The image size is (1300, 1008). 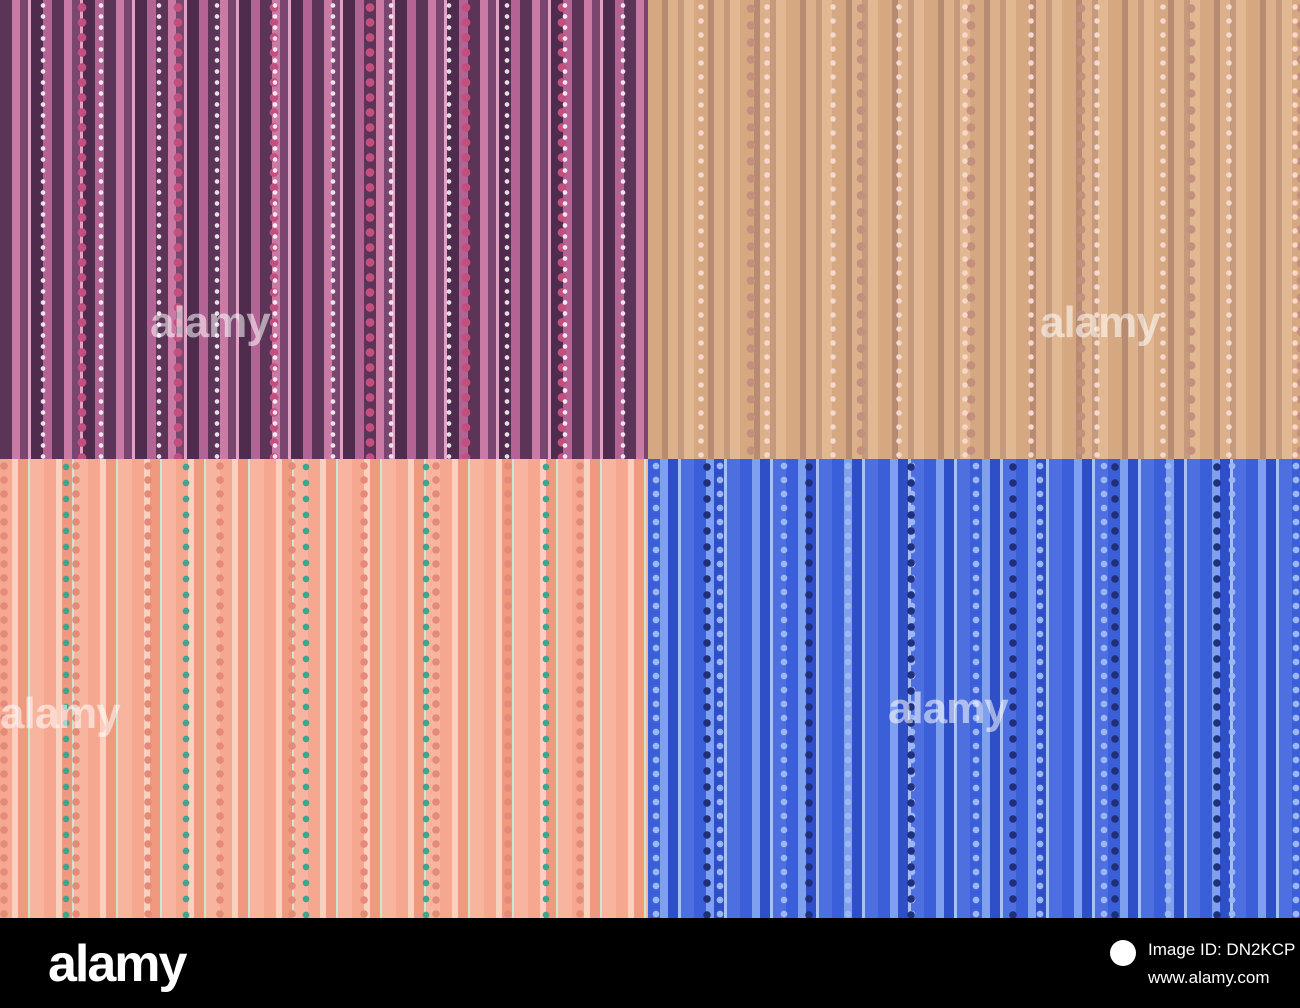 What do you see at coordinates (1123, 953) in the screenshot?
I see `logo-icon` at bounding box center [1123, 953].